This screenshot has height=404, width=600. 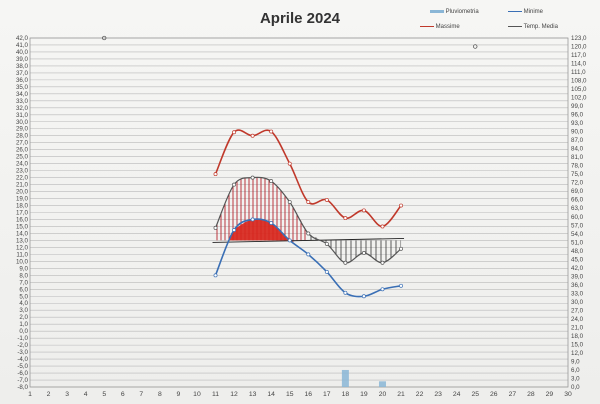 What do you see at coordinates (22, 254) in the screenshot?
I see `y-left-tick-label: 11,0` at bounding box center [22, 254].